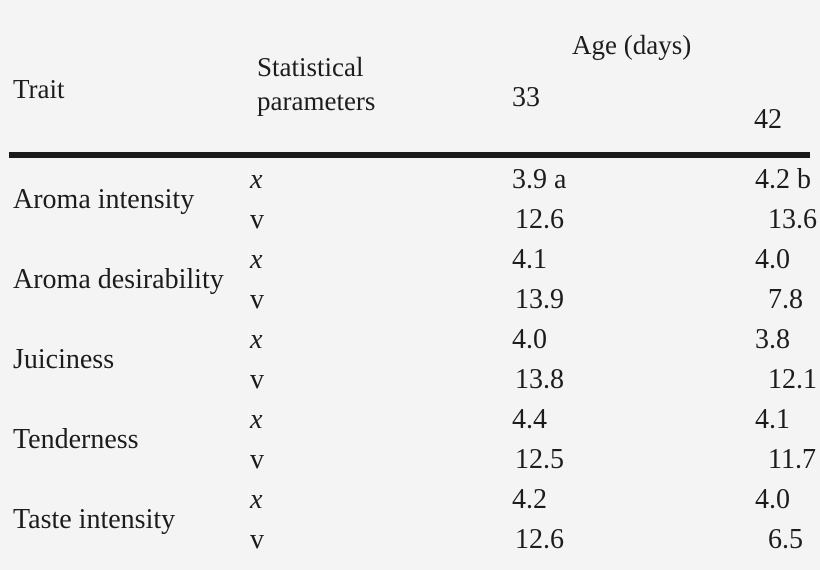 This screenshot has width=820, height=570. Describe the element at coordinates (539, 179) in the screenshot. I see `value-cell: 3.9 a` at that location.